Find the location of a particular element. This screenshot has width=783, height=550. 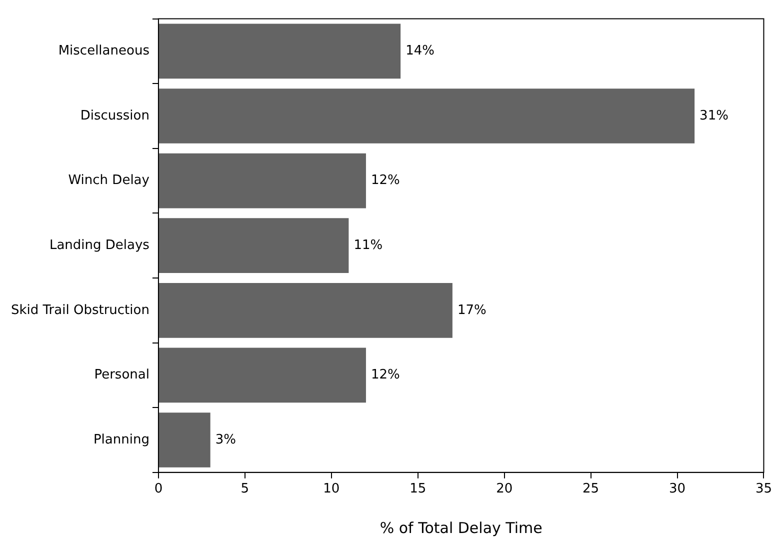

data-label: 11% is located at coordinates (368, 245).